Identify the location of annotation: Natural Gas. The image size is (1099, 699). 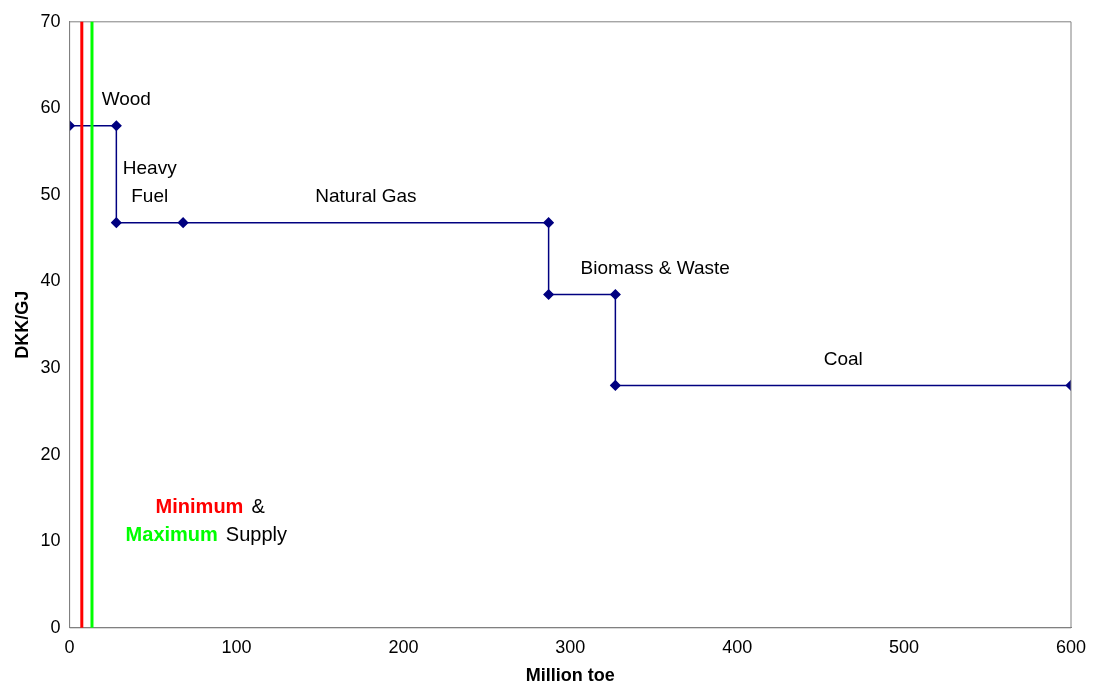
(366, 195).